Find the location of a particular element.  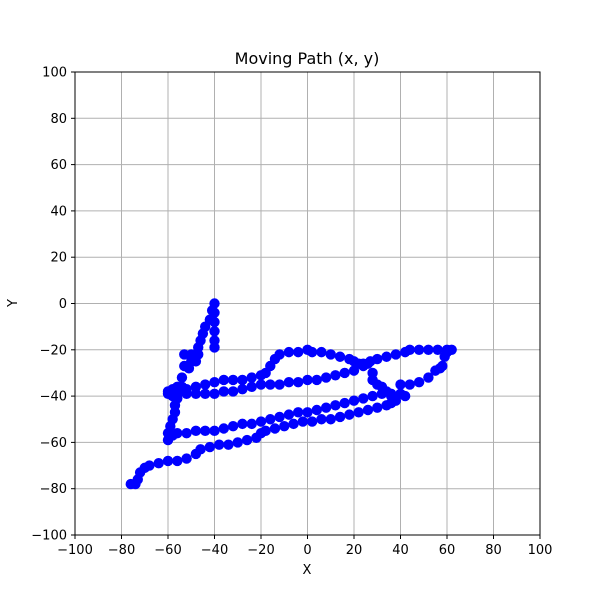

chart-title: Moving Path (x, y) is located at coordinates (307, 58).